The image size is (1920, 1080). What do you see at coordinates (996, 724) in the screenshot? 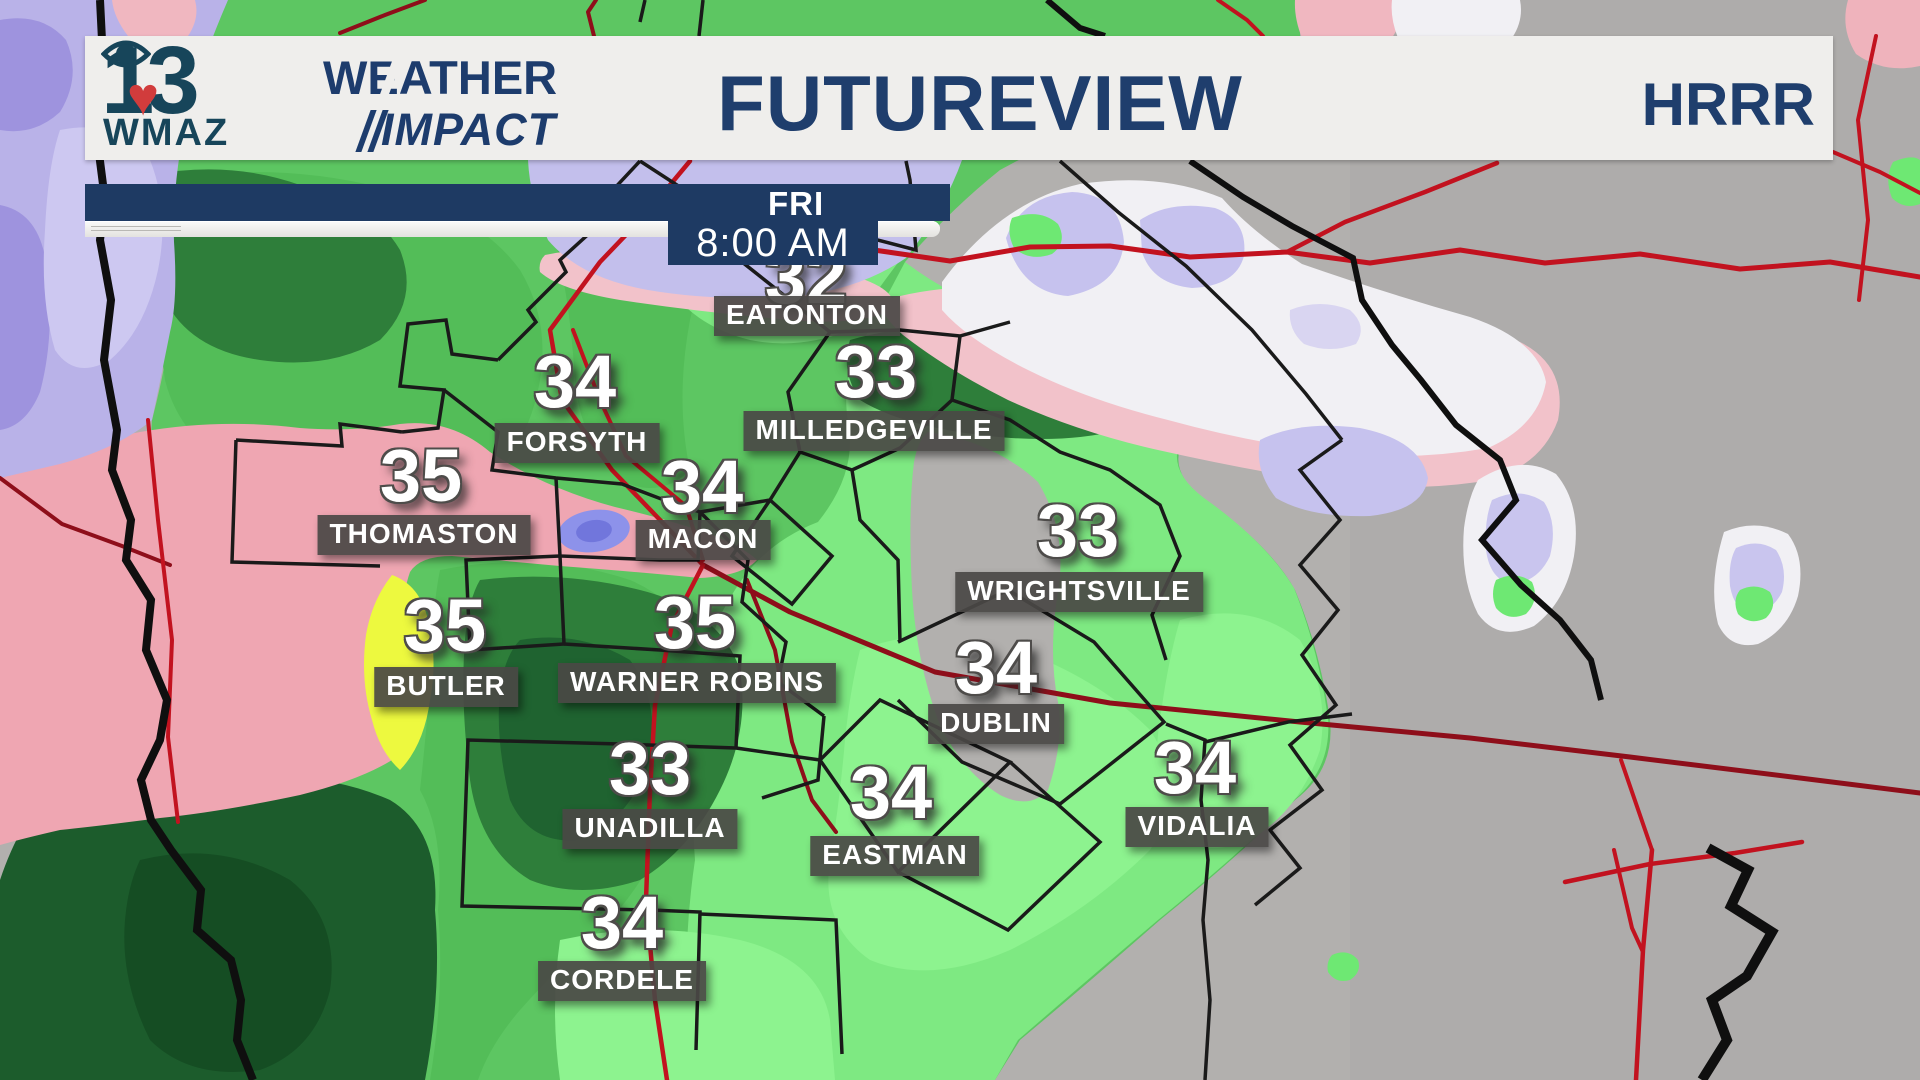
I see `city-label: DUBLIN` at bounding box center [996, 724].